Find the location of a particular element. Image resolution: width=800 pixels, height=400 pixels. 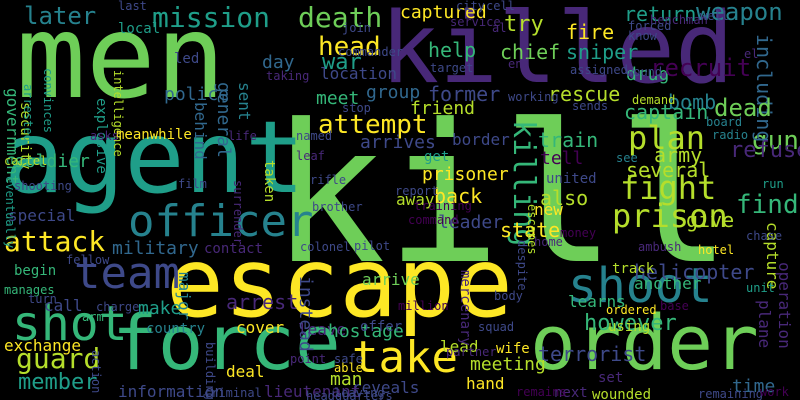

word-cover: cover is located at coordinates (260, 327).